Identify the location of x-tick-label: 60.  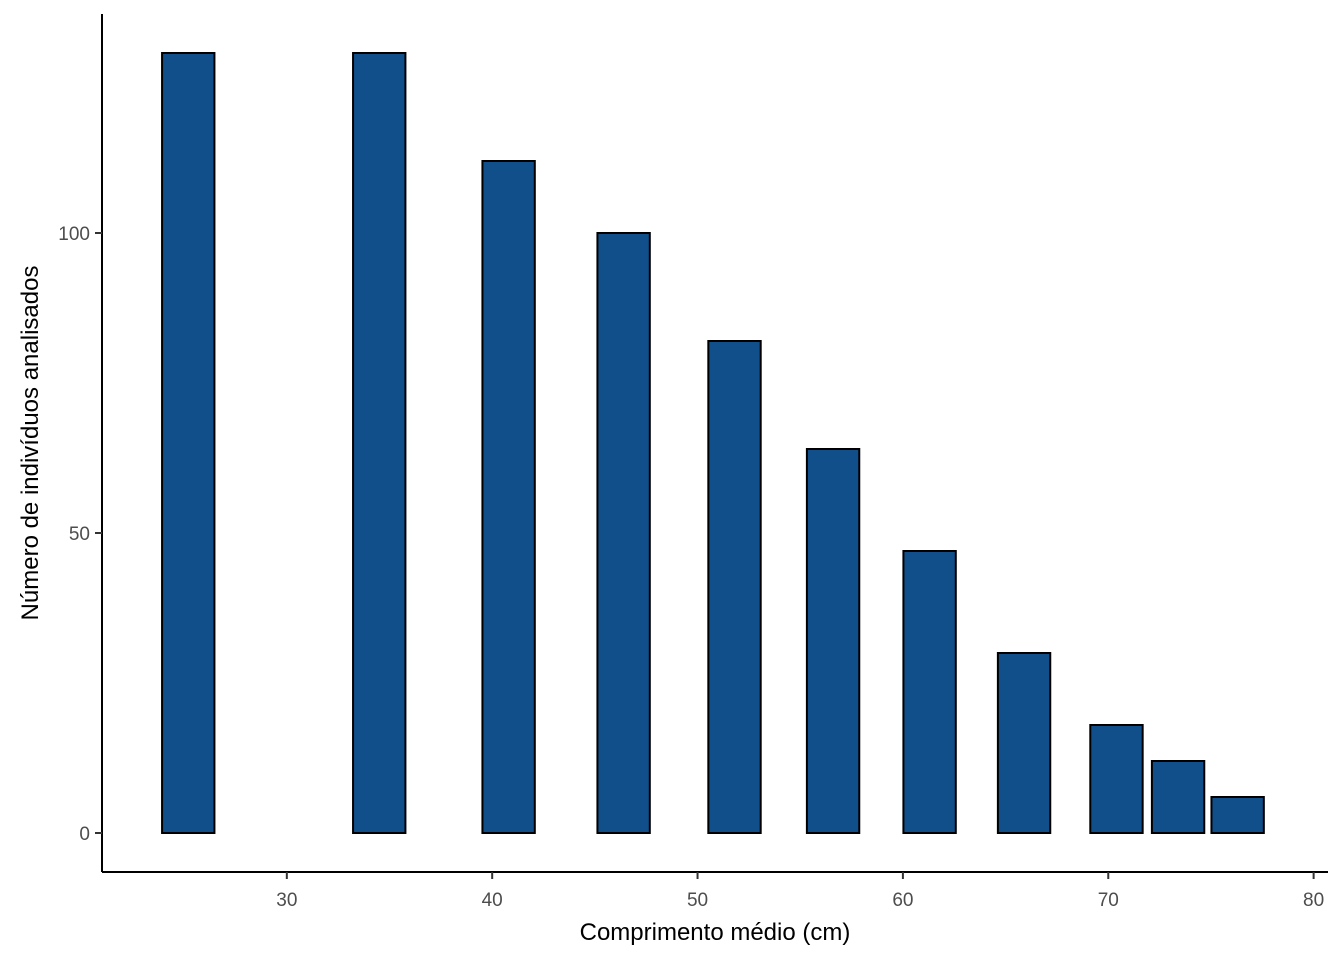
(902, 900).